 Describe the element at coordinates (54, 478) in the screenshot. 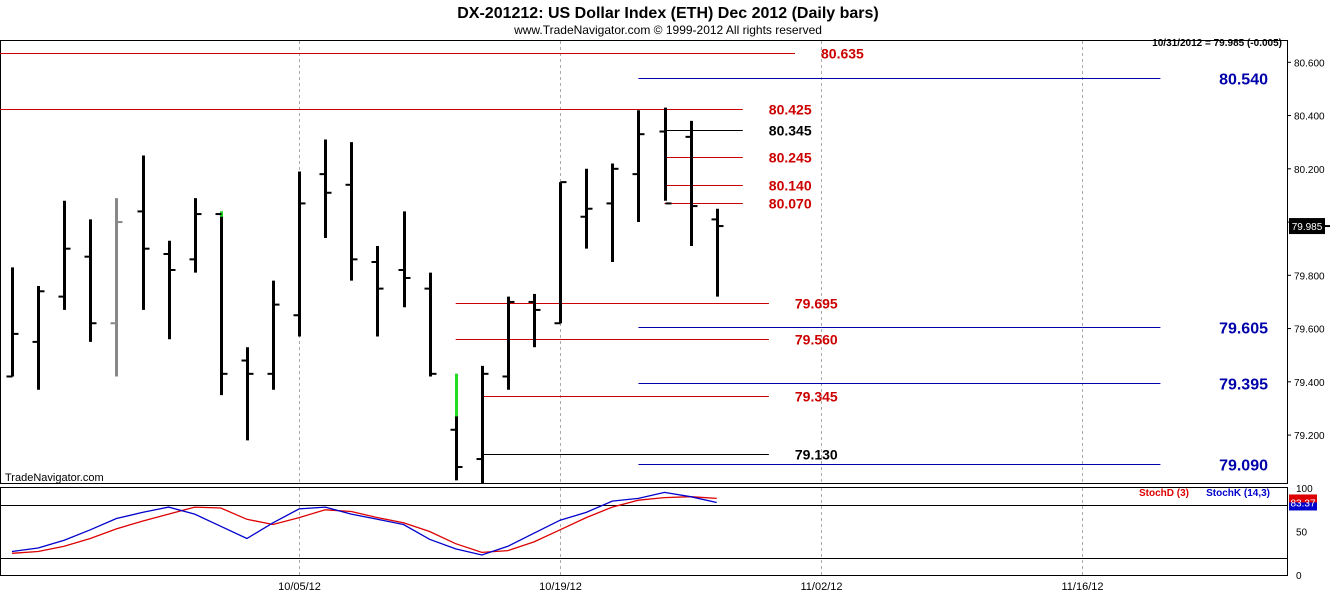

I see `watermark-text: TradeNavigator.com` at that location.